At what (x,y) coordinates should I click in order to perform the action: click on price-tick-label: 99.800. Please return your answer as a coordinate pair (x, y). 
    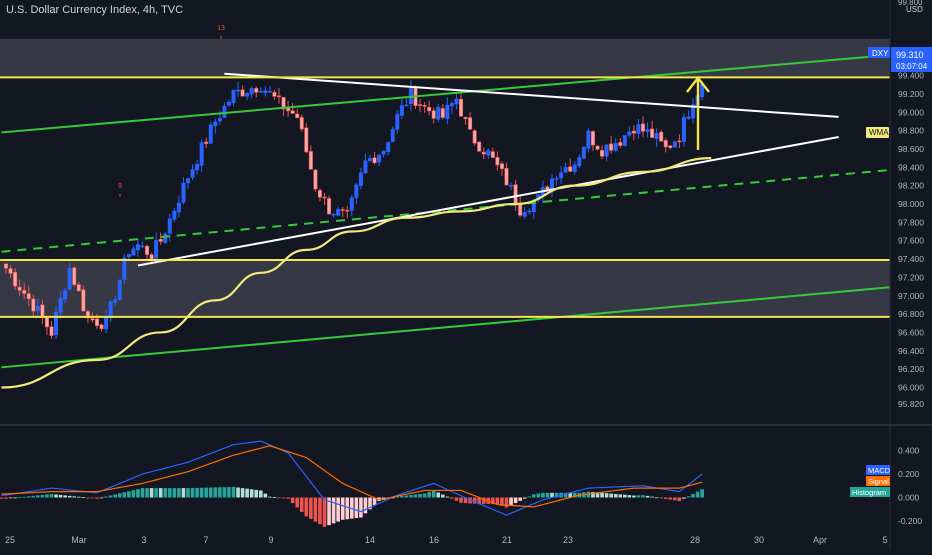
    Looking at the image, I should click on (910, 3).